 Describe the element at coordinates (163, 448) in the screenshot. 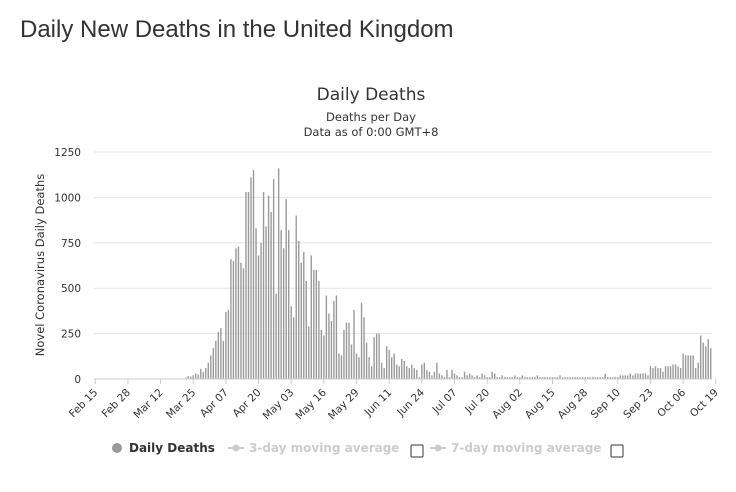

I see `legend-item-daily-deaths: Daily Deaths` at that location.